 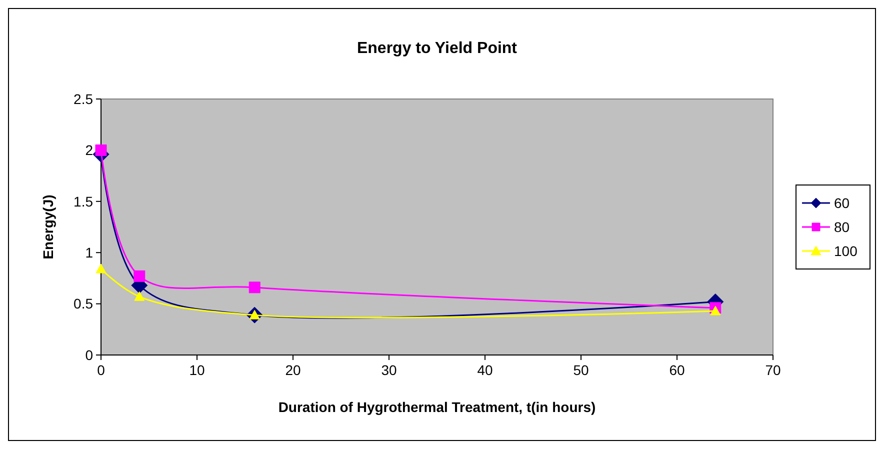 What do you see at coordinates (437, 48) in the screenshot?
I see `chart-title: Energy to Yield Point` at bounding box center [437, 48].